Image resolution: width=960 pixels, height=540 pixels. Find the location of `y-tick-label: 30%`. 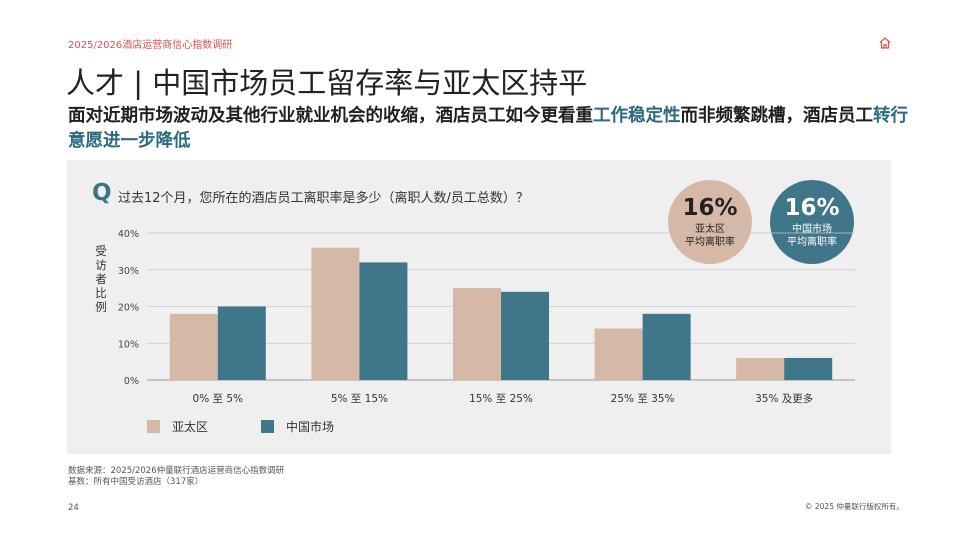

y-tick-label: 30% is located at coordinates (128, 271).